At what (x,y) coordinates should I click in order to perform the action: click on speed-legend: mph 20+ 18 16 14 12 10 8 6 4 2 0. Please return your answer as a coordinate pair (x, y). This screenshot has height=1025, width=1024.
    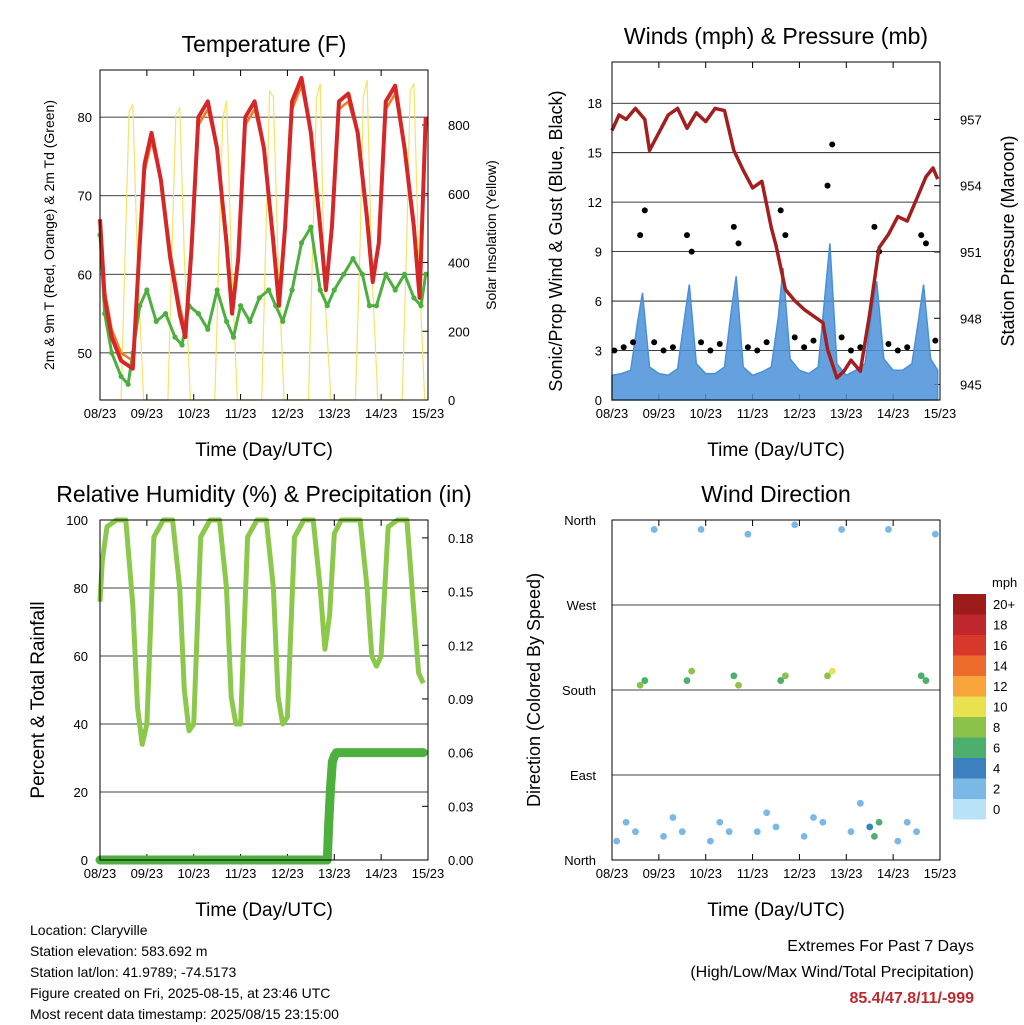
    Looking at the image, I should click on (985, 697).